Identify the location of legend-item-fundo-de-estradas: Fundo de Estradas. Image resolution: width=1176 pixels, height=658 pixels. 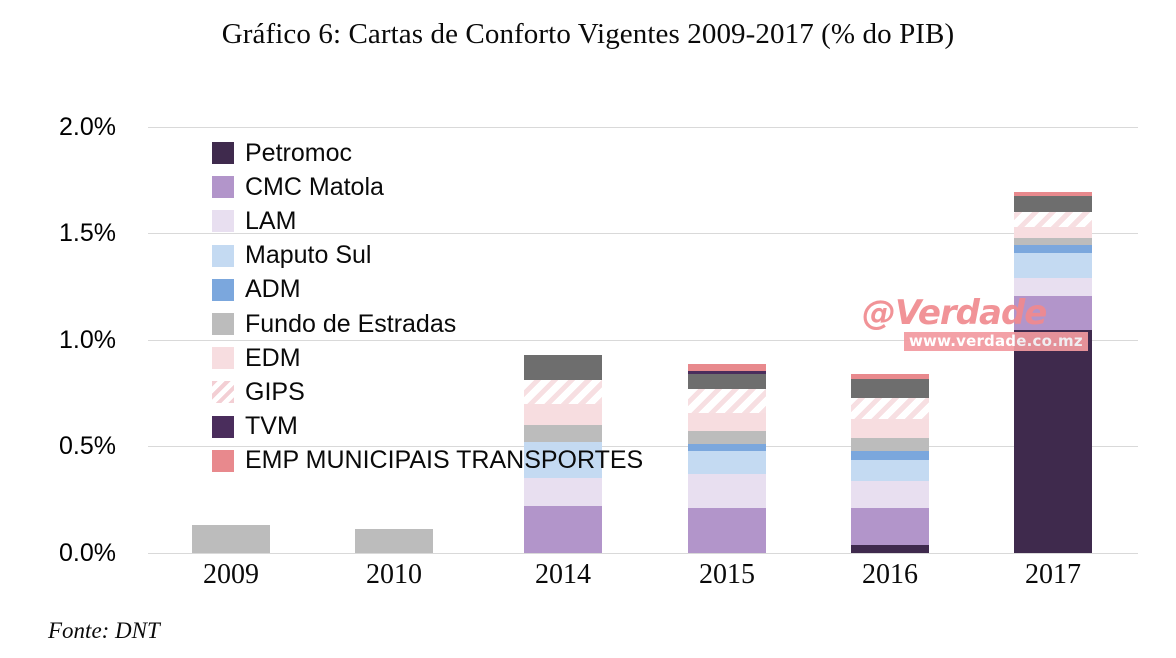
(447, 324).